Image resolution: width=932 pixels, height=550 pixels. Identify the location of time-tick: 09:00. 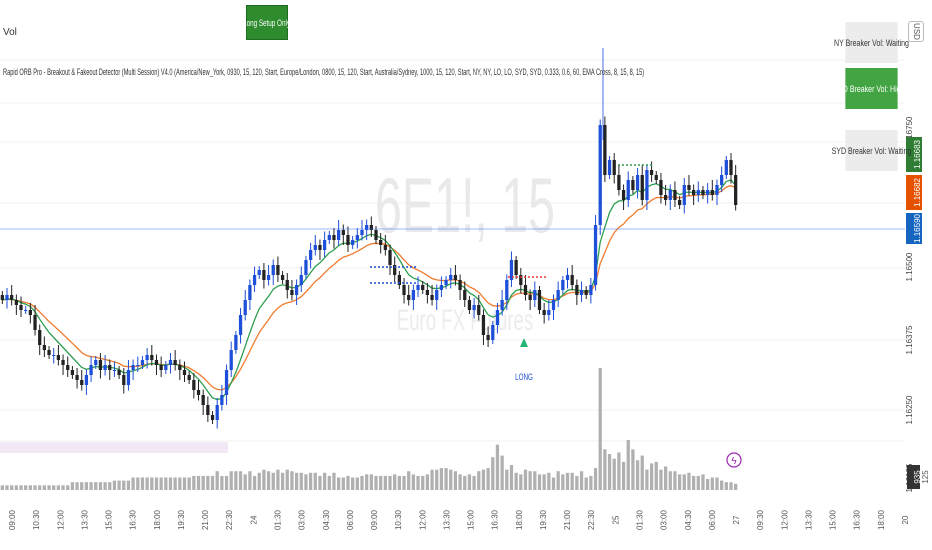
(374, 519).